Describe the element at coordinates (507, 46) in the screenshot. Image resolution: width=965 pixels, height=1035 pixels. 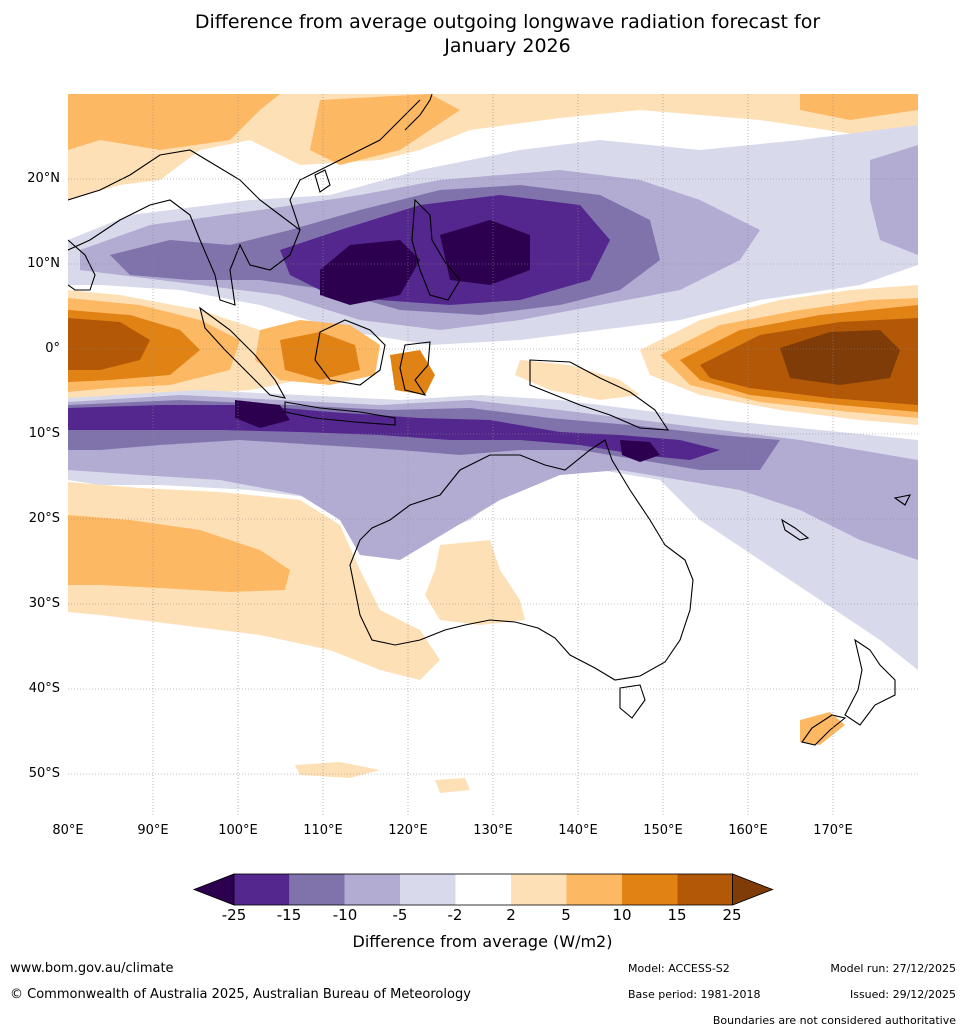
I see `title-line-2: January 2026` at that location.